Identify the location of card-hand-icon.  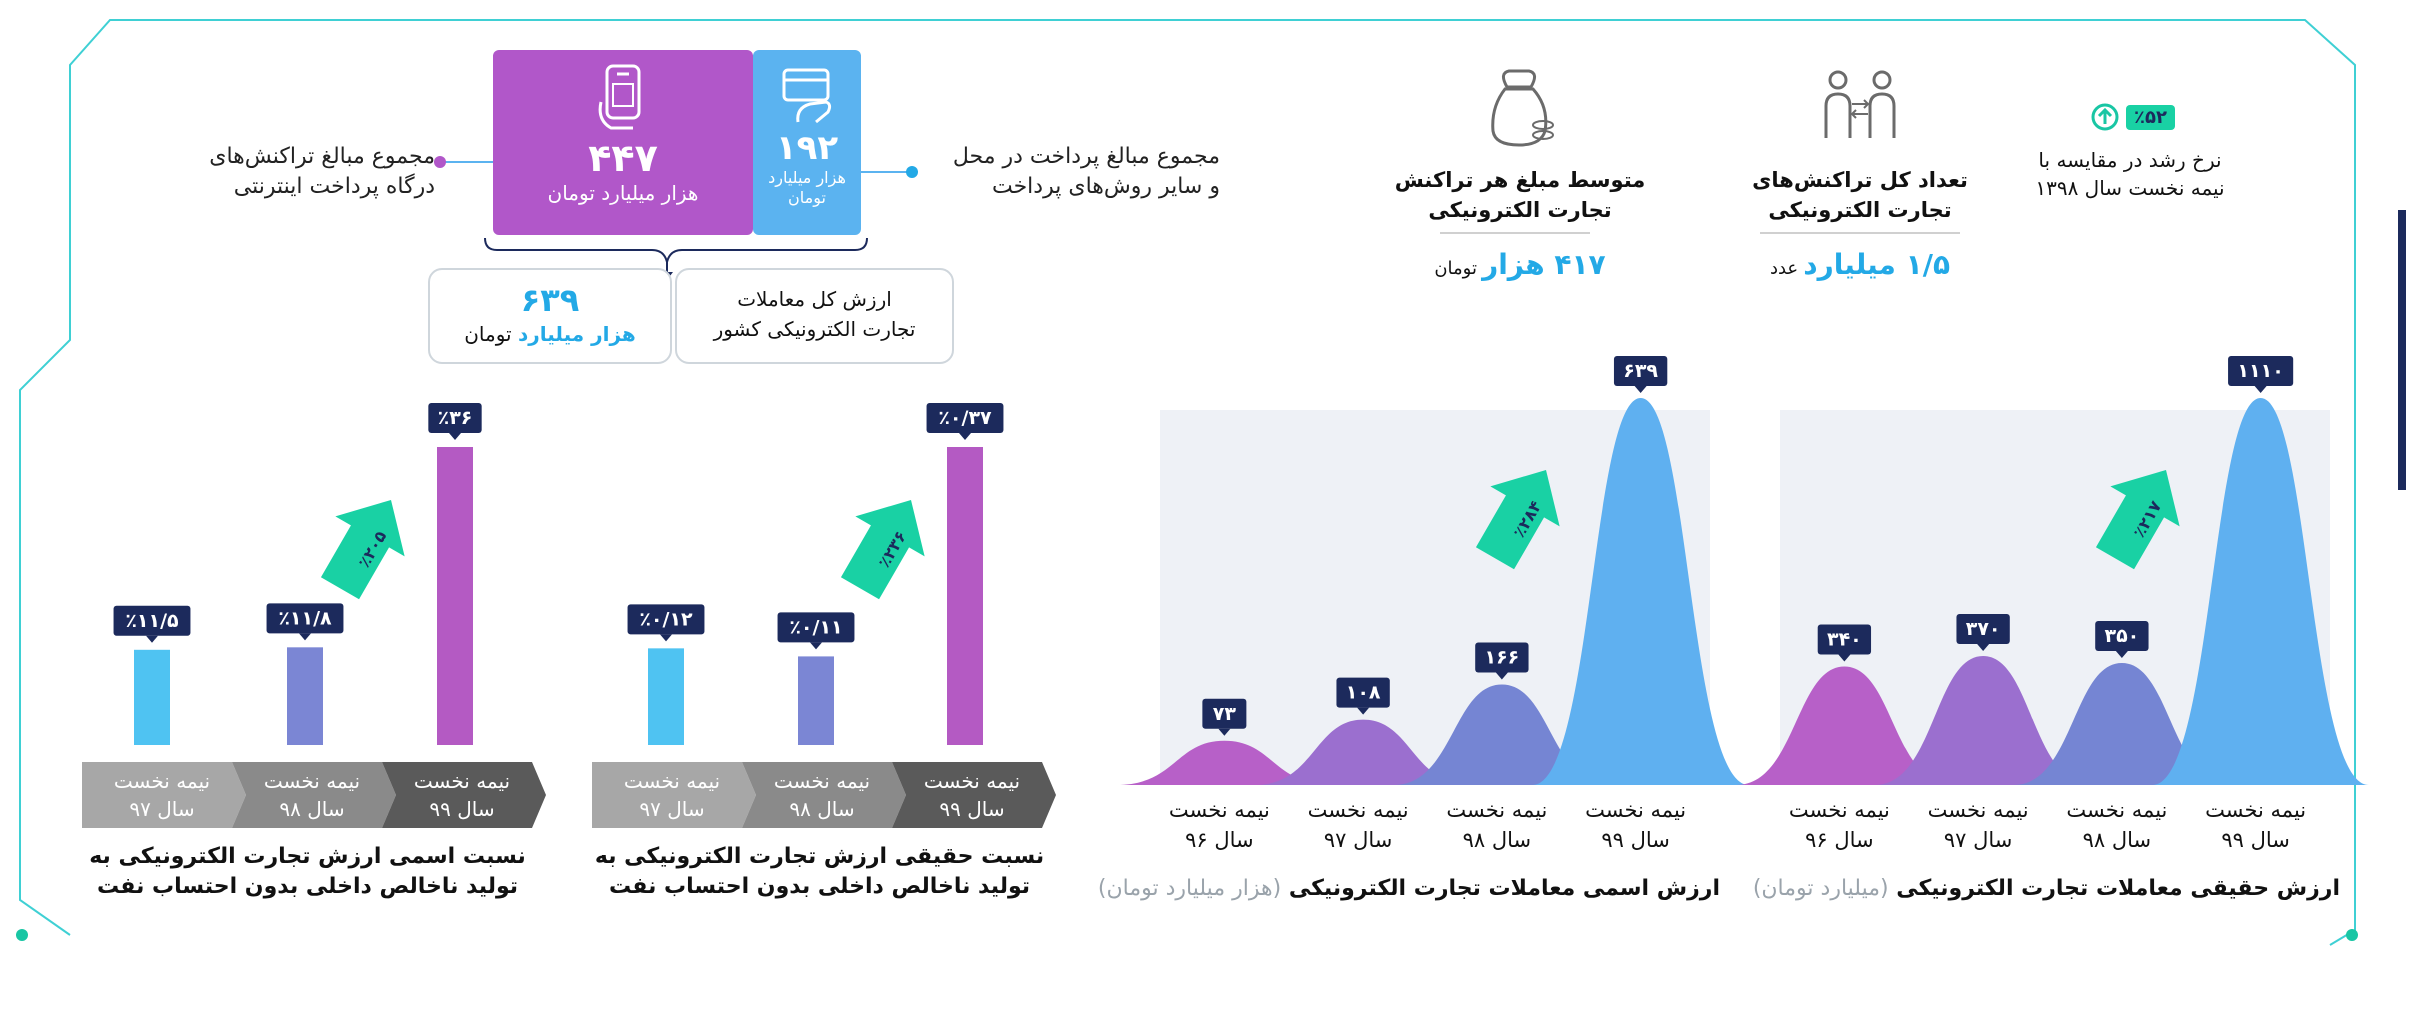
(807, 96).